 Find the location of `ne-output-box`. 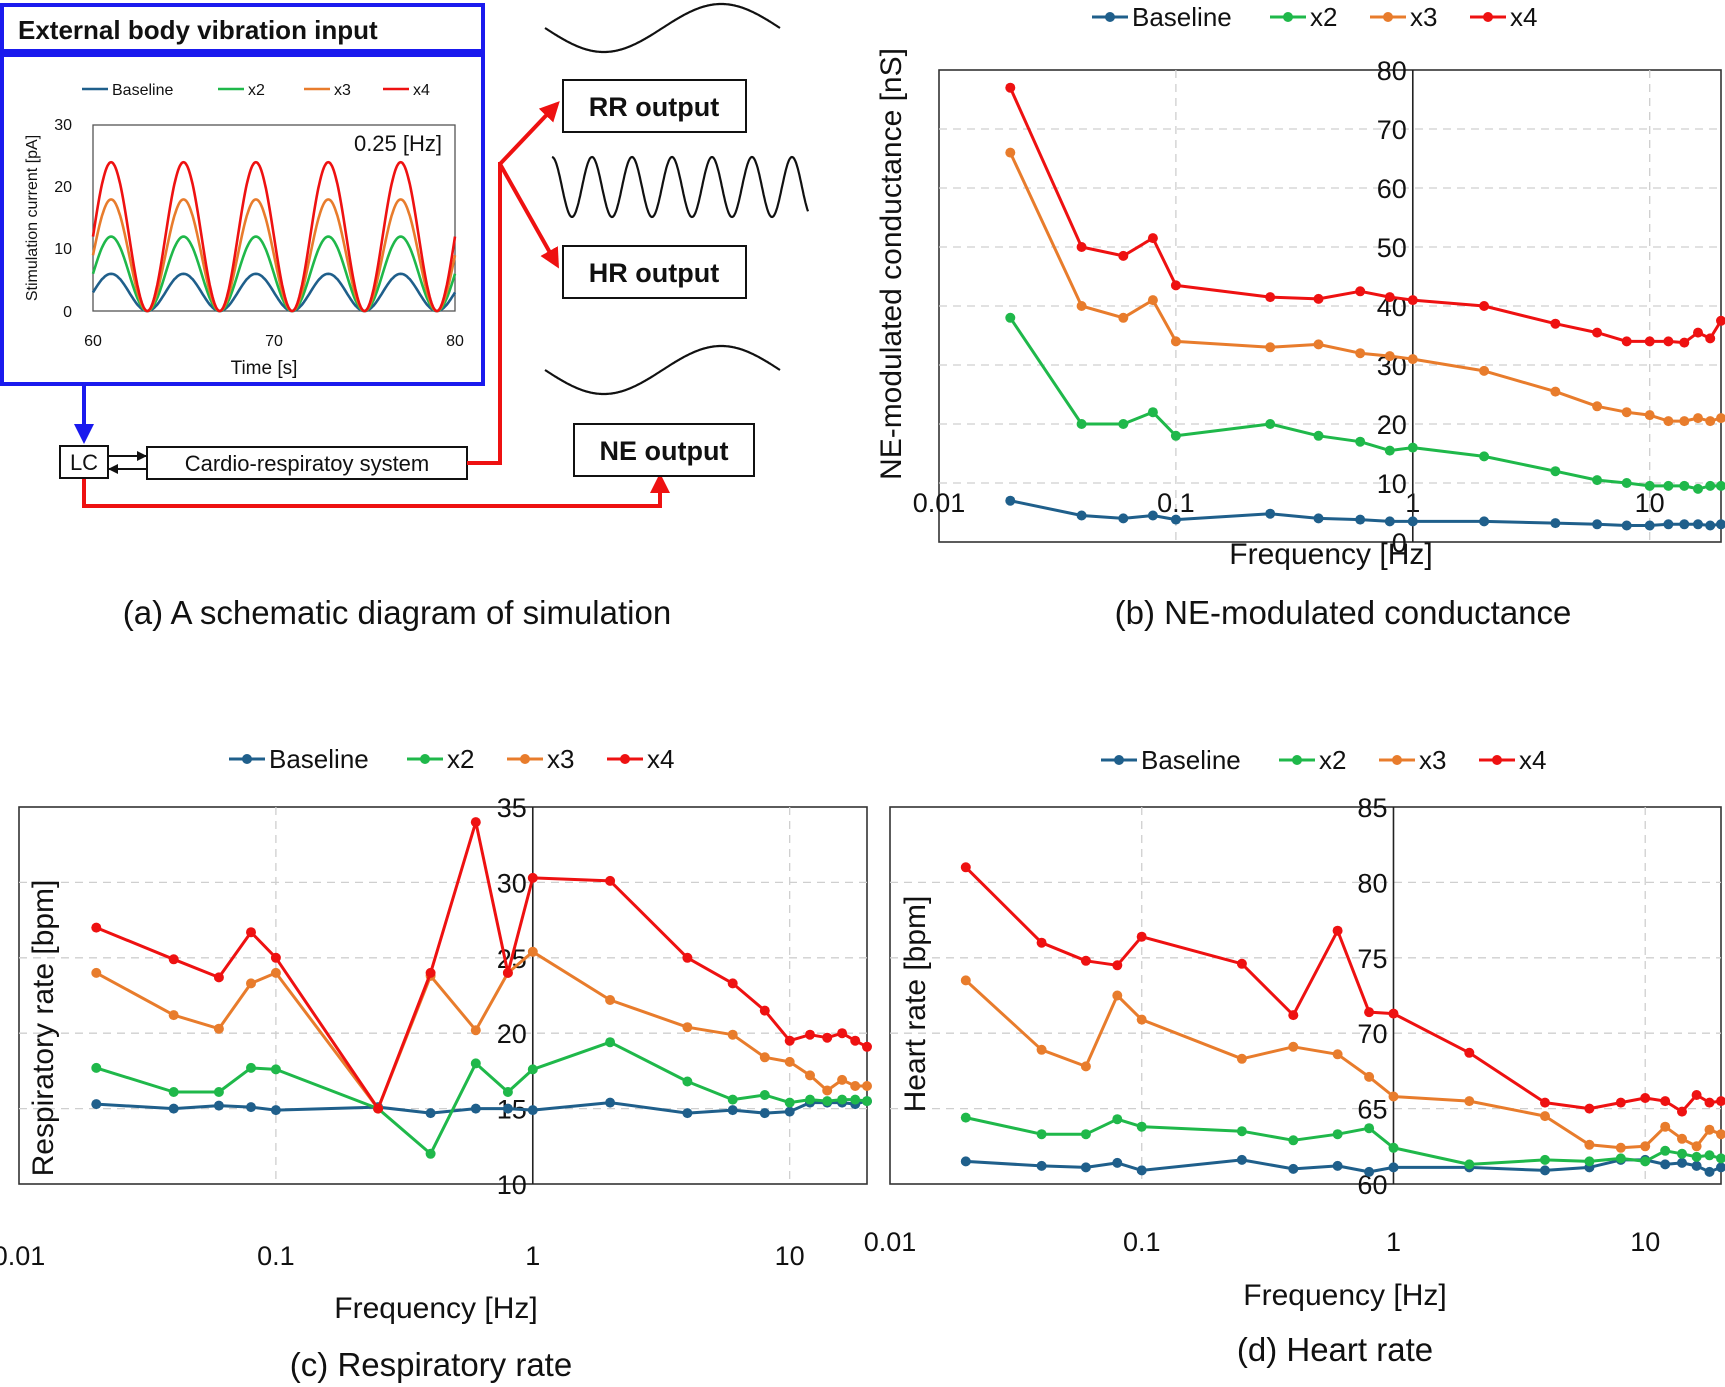

ne-output-box is located at coordinates (664, 450).